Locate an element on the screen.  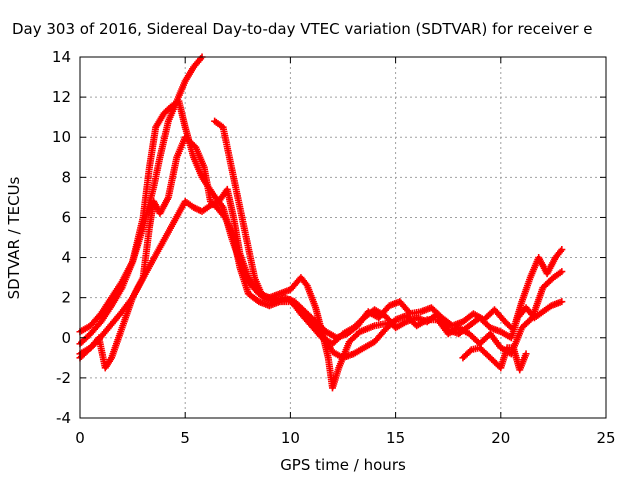
x-tick-label: 15 is located at coordinates (395, 438).